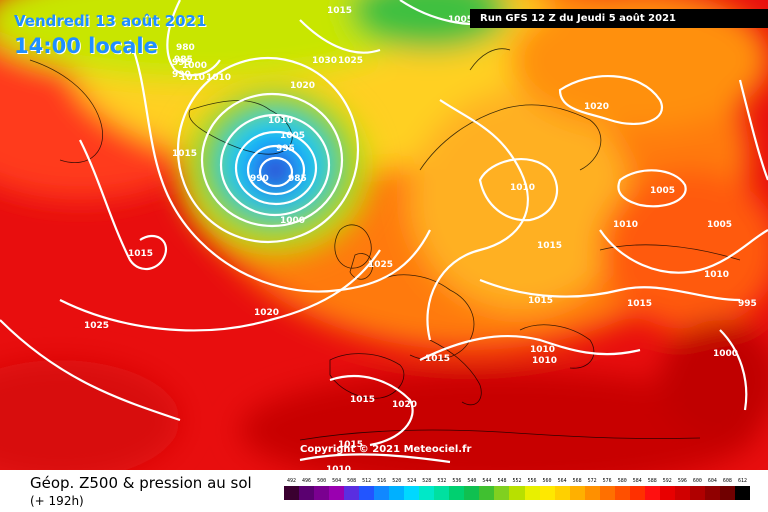 The height and width of the screenshot is (512, 768). What do you see at coordinates (110, 21) in the screenshot?
I see `forecast-date: Vendredi 13 août 2021` at bounding box center [110, 21].